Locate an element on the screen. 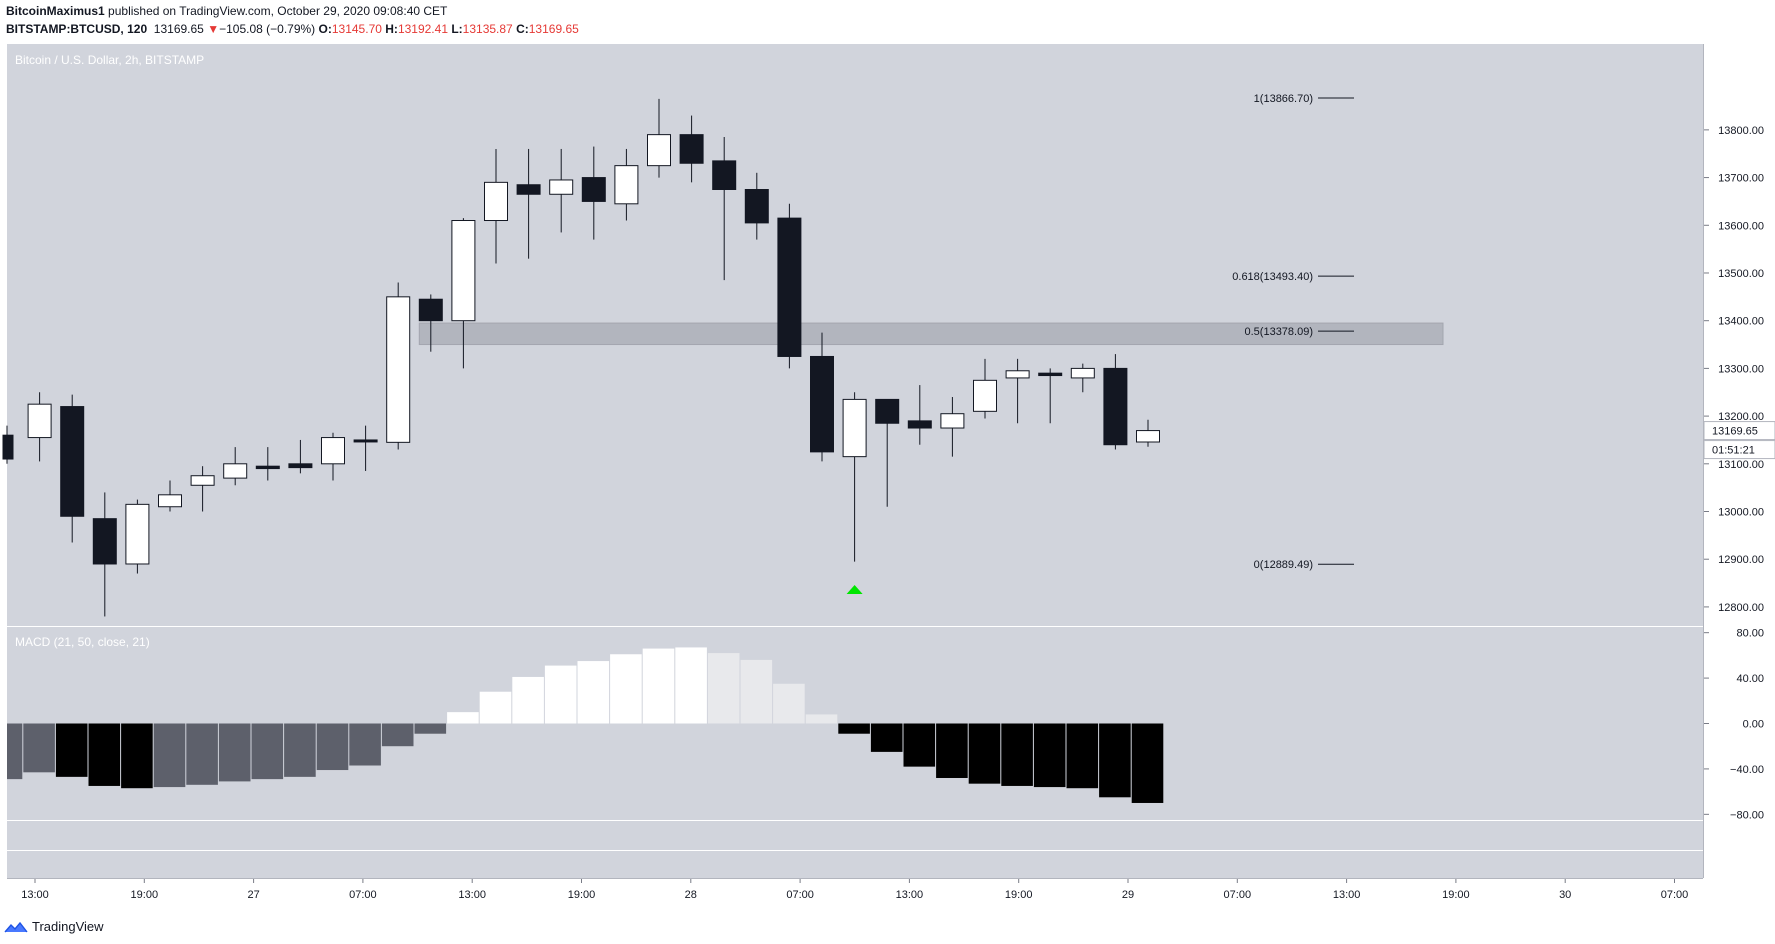 The width and height of the screenshot is (1775, 944). time-tick-label: 27 is located at coordinates (253, 895).